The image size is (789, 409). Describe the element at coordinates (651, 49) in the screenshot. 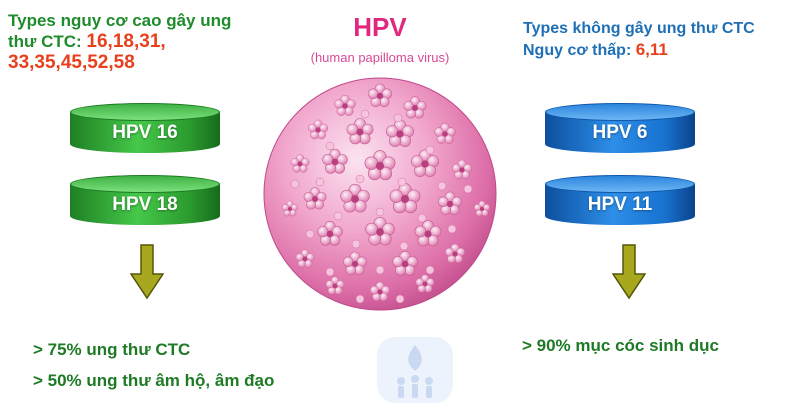

I see `low-risk-types: 6,11` at that location.